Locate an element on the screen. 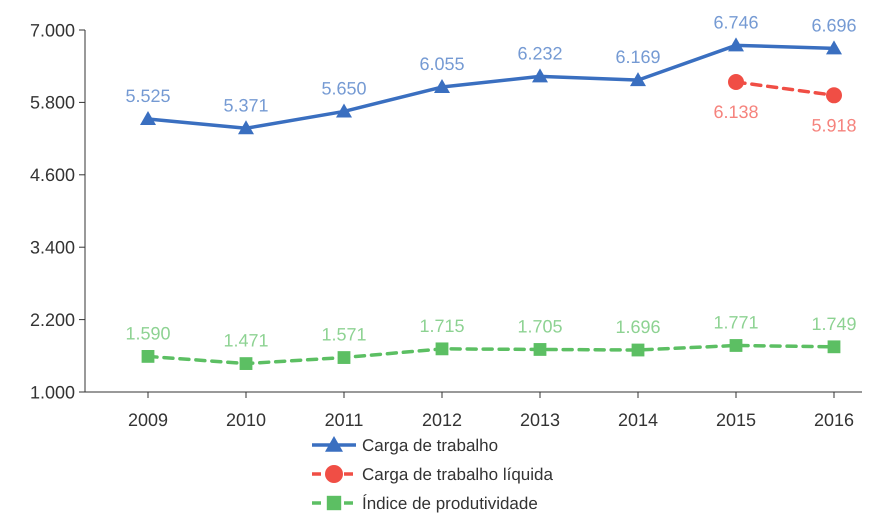 The image size is (872, 523). data-label: 5.918 is located at coordinates (834, 125).